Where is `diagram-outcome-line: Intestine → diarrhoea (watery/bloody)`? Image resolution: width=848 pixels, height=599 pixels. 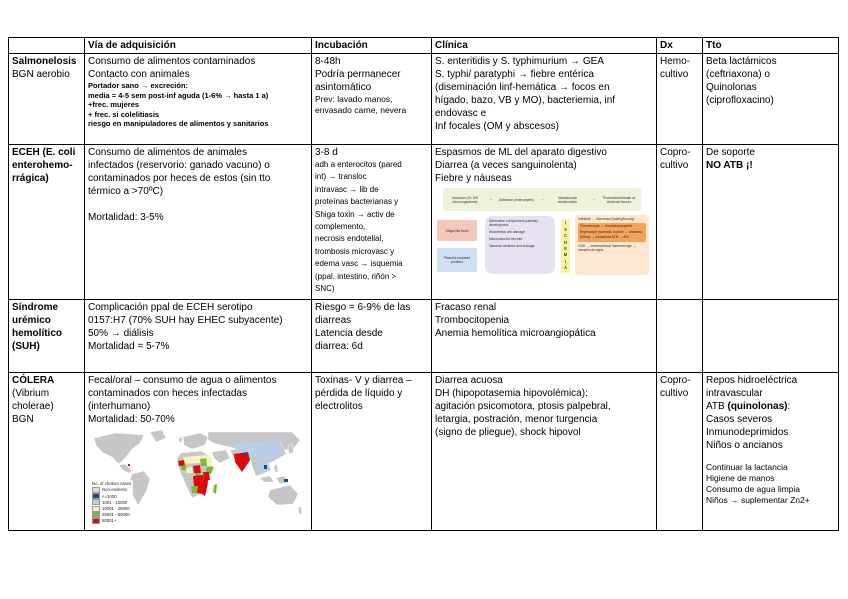 diagram-outcome-line: Intestine → diarrhoea (watery/bloody) is located at coordinates (606, 219).